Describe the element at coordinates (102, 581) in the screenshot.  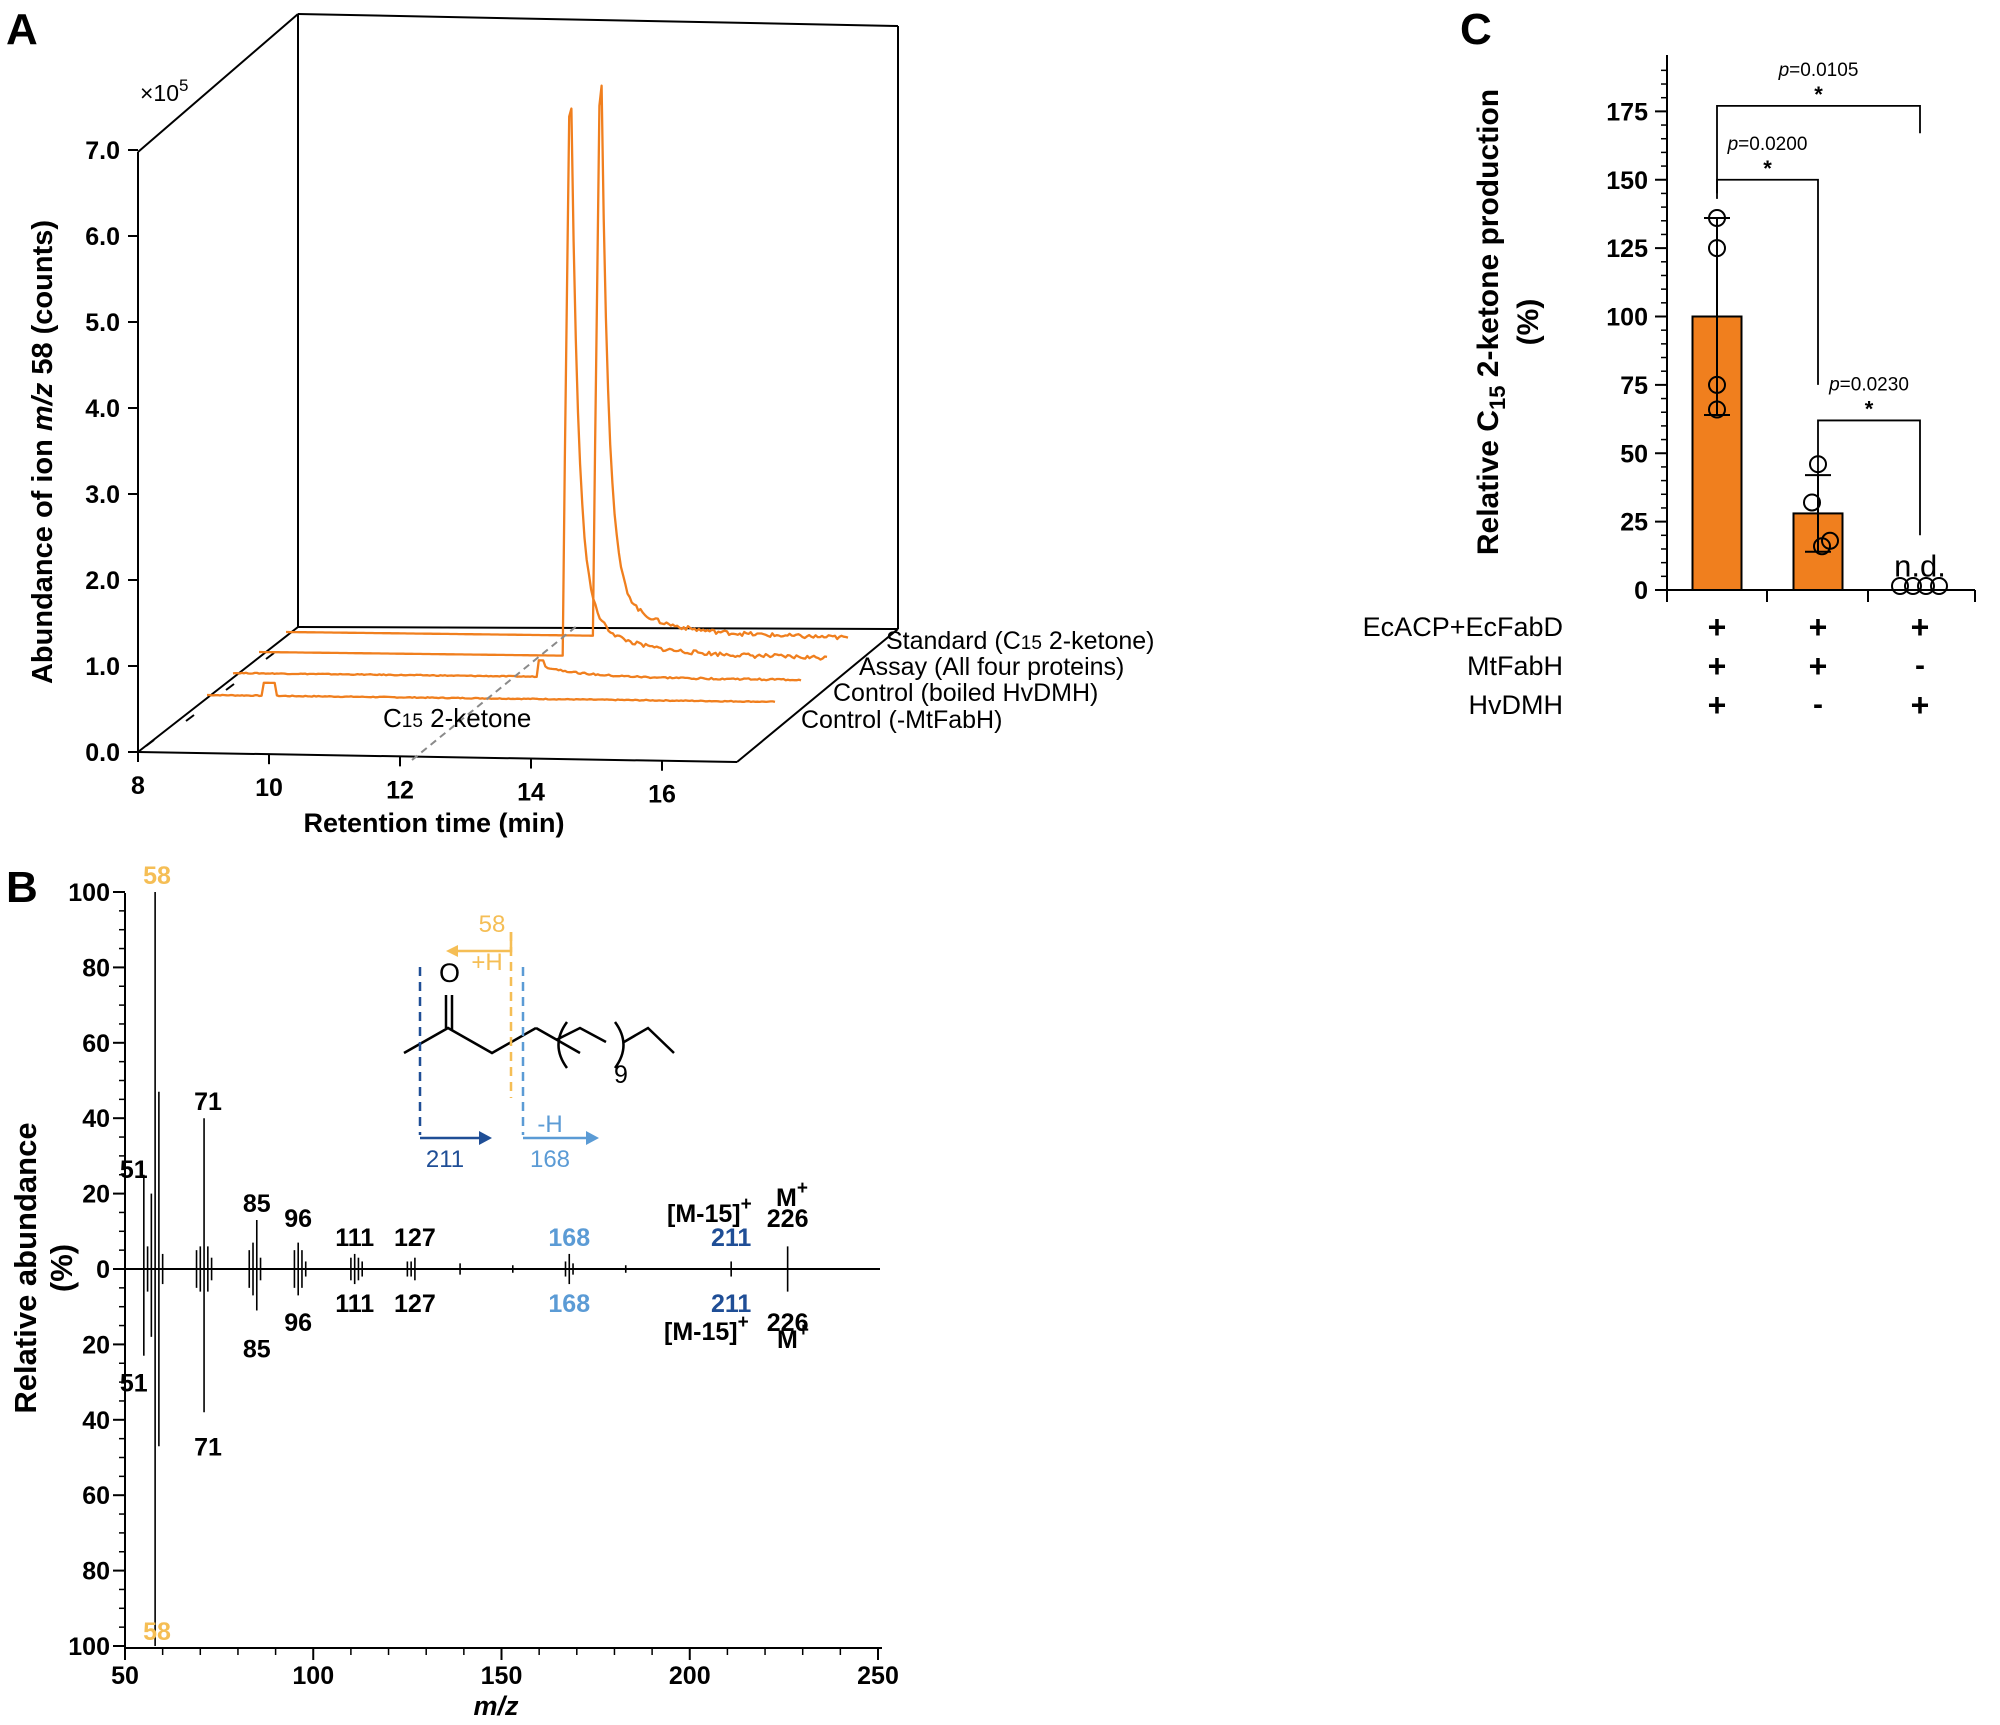
I see `a-y-tick-label: 2.0` at that location.